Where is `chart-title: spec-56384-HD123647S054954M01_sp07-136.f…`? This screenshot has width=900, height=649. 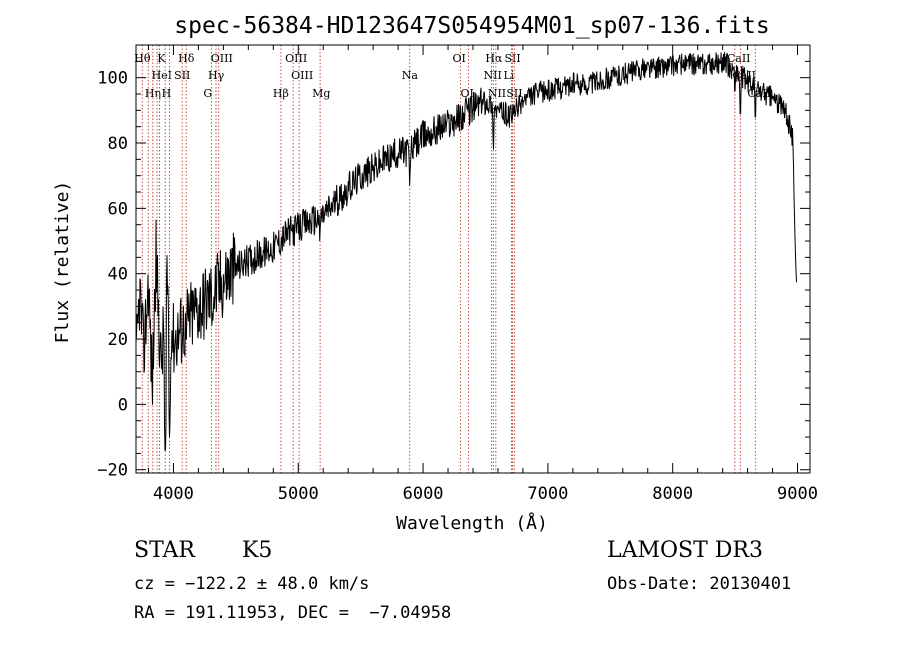
chart-title: spec-56384-HD123647S054954M01_sp07-136.f… is located at coordinates (471, 26).